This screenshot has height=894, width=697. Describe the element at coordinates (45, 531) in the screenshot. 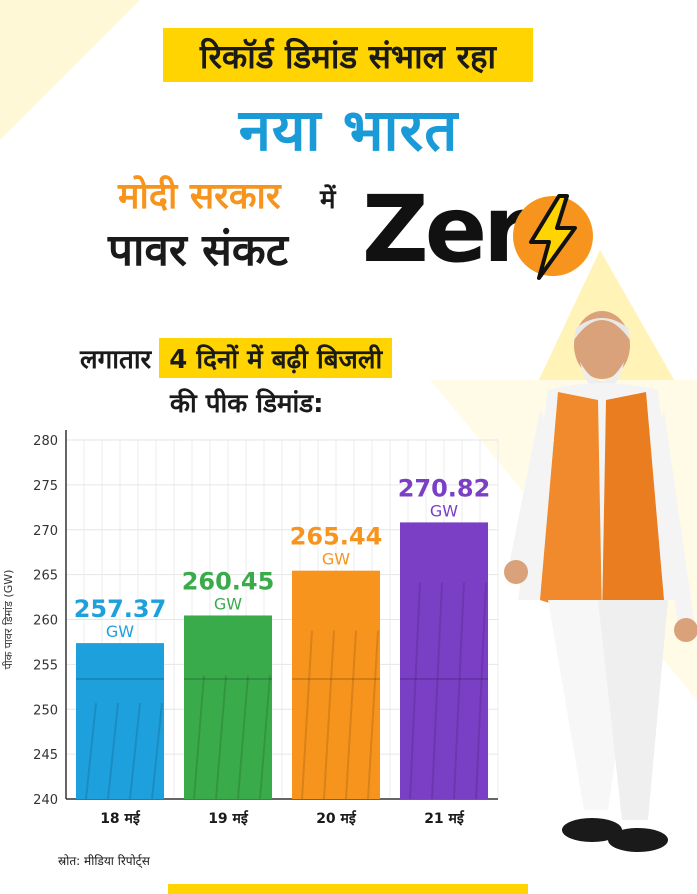

I see `y-tick-label: 270` at that location.